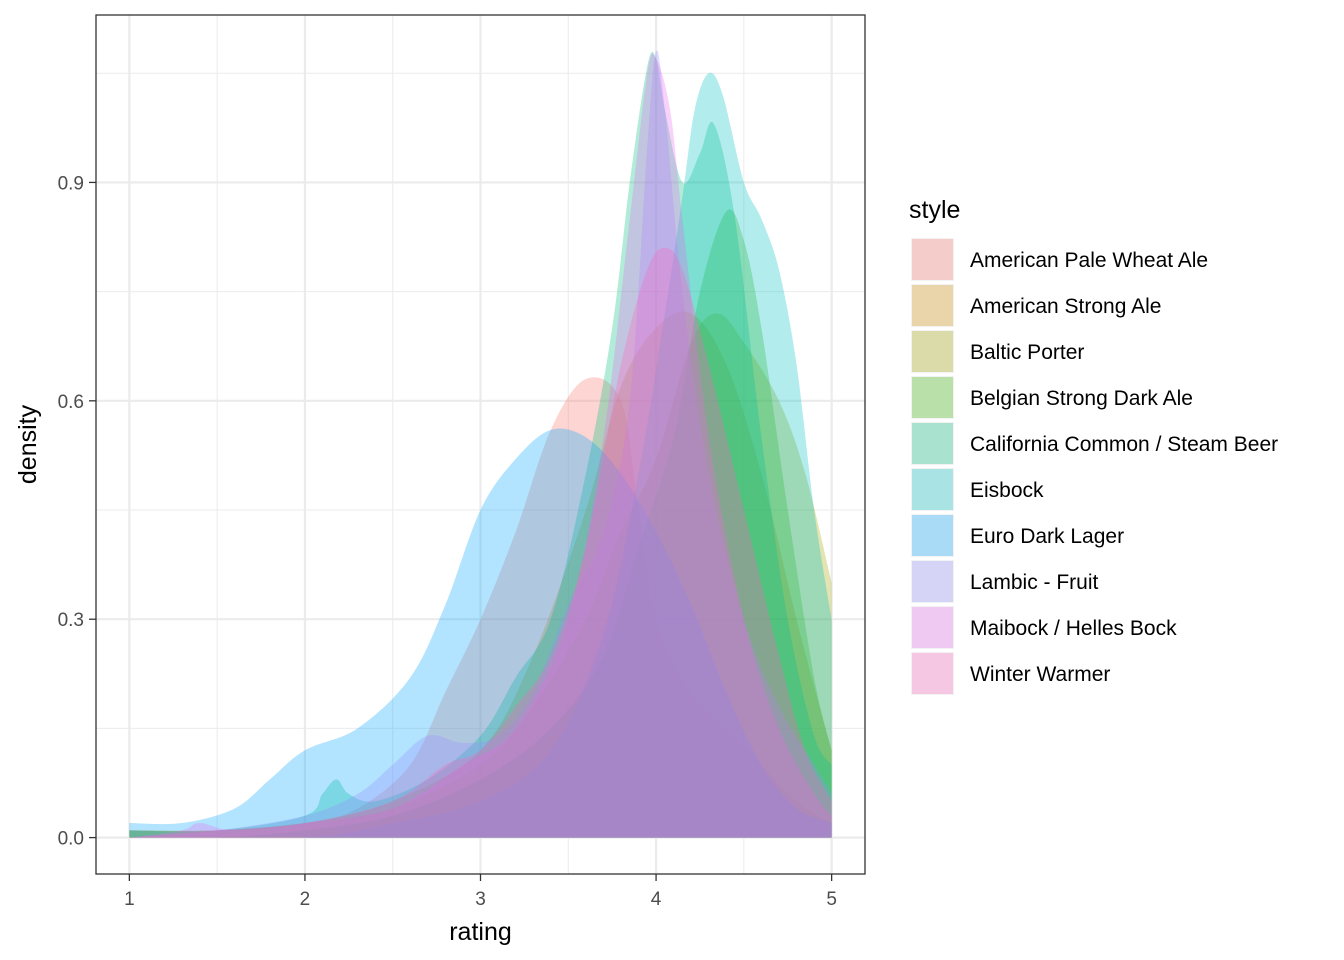 Image resolution: width=1344 pixels, height=960 pixels. Describe the element at coordinates (1047, 536) in the screenshot. I see `legend-label: Euro Dark Lager` at that location.